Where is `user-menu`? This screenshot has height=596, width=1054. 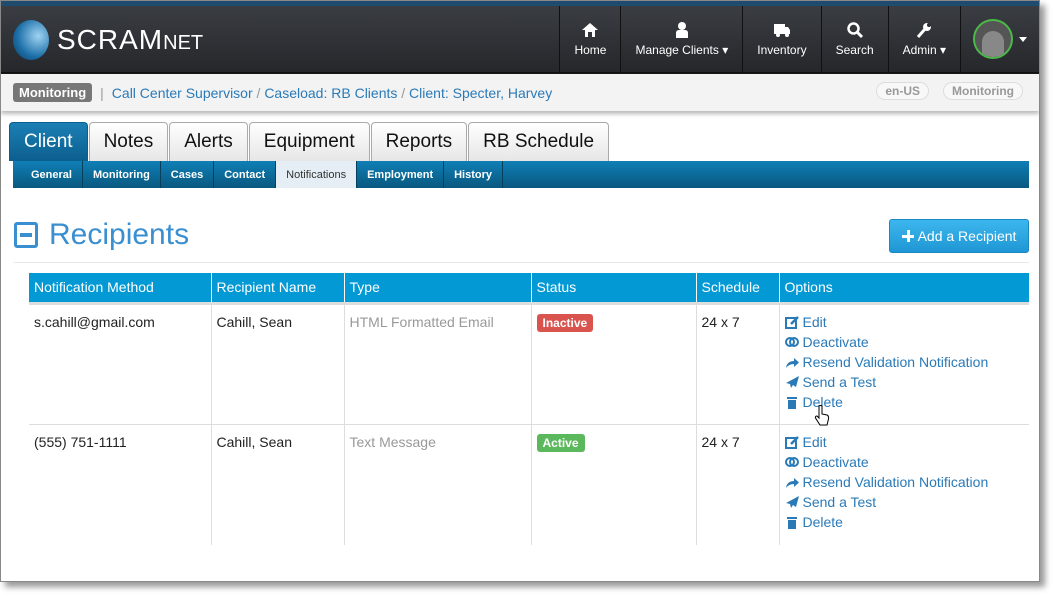
user-menu is located at coordinates (999, 39).